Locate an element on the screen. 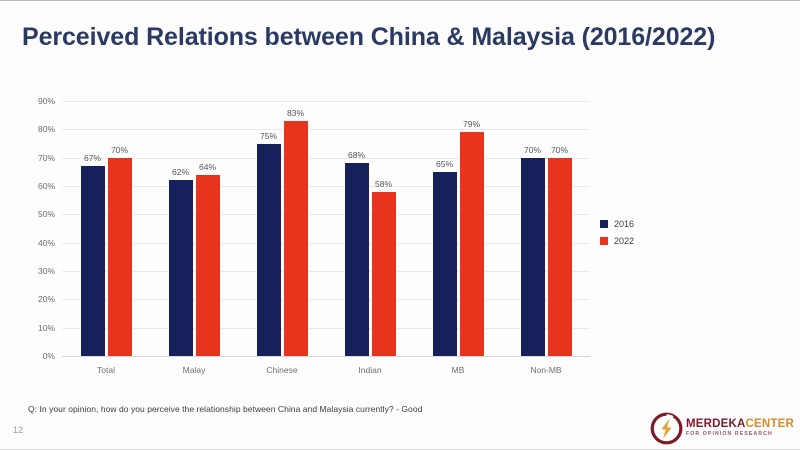 The width and height of the screenshot is (800, 450). y-axis-tick-label: 30% is located at coordinates (46, 271).